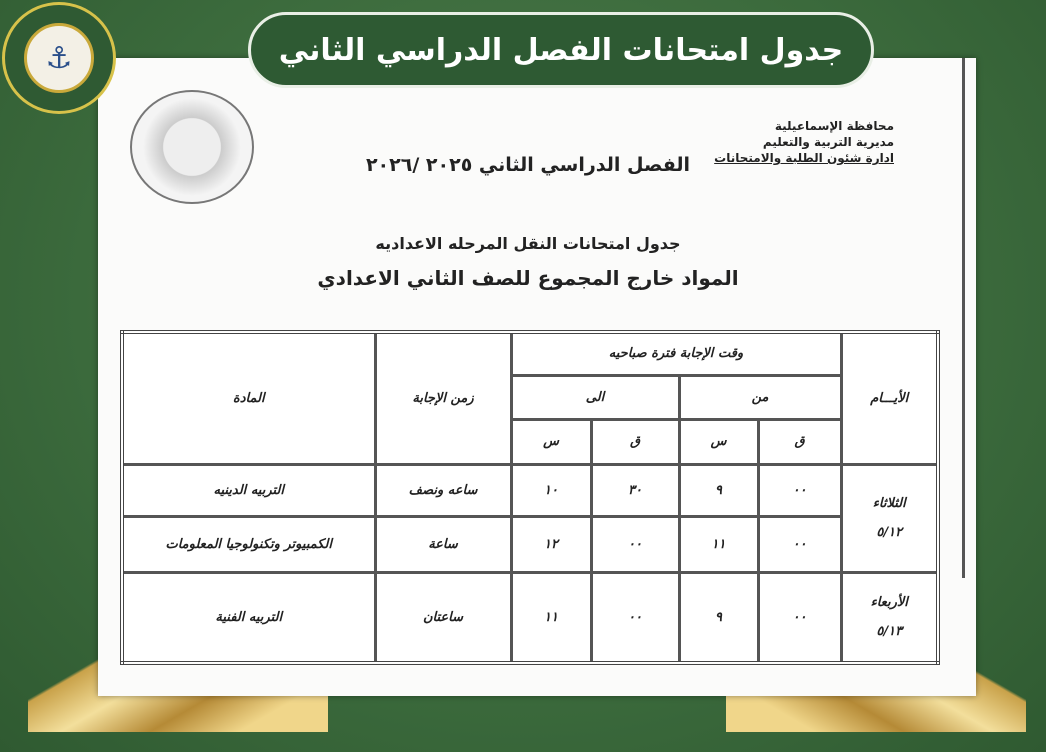  I want to click on day-name: الأربعاء, so click(889, 603).